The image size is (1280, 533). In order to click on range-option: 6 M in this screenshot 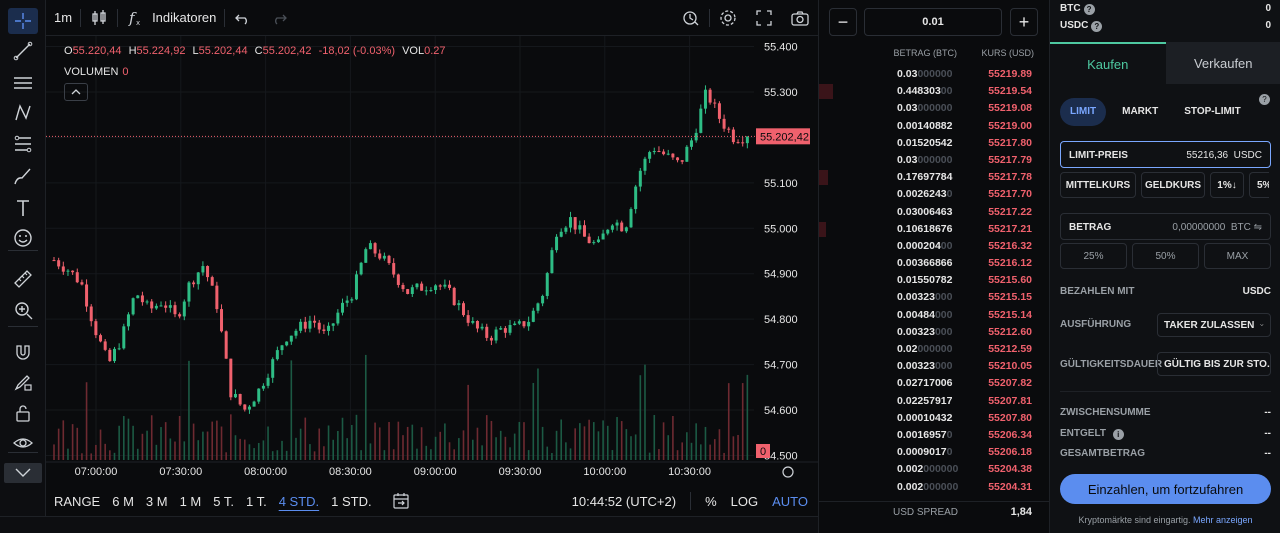, I will do `click(123, 501)`.